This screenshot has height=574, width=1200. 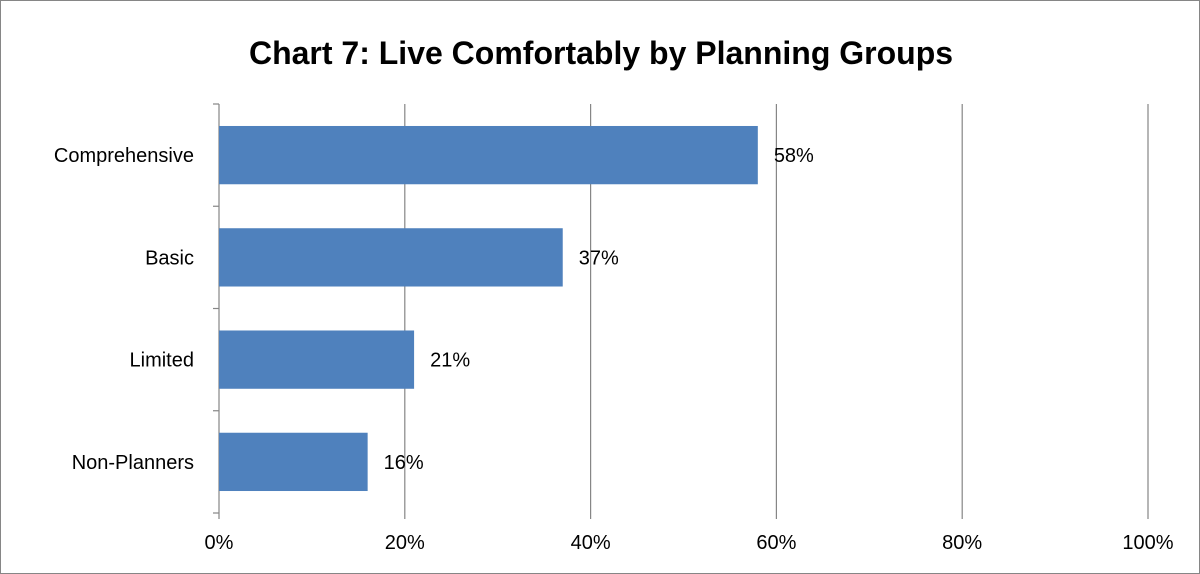 I want to click on x-tick-label: 60%, so click(x=776, y=543).